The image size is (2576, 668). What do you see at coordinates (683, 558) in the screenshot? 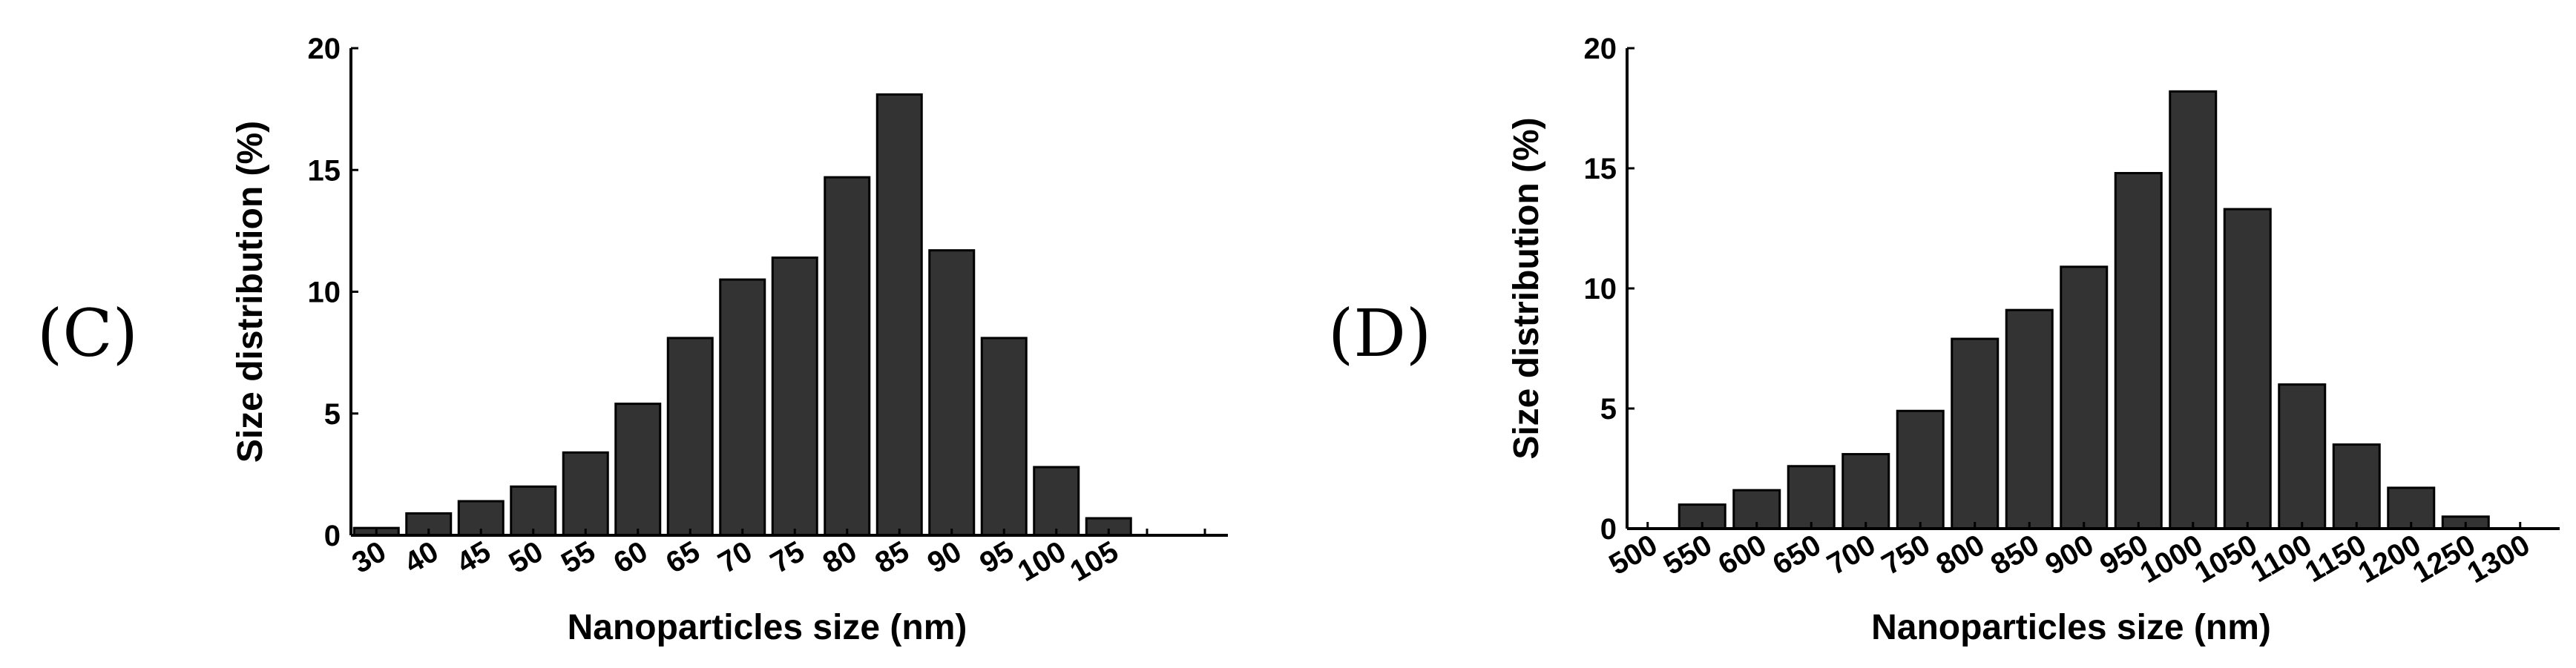
I see `x-tick-label-65: 65` at bounding box center [683, 558].